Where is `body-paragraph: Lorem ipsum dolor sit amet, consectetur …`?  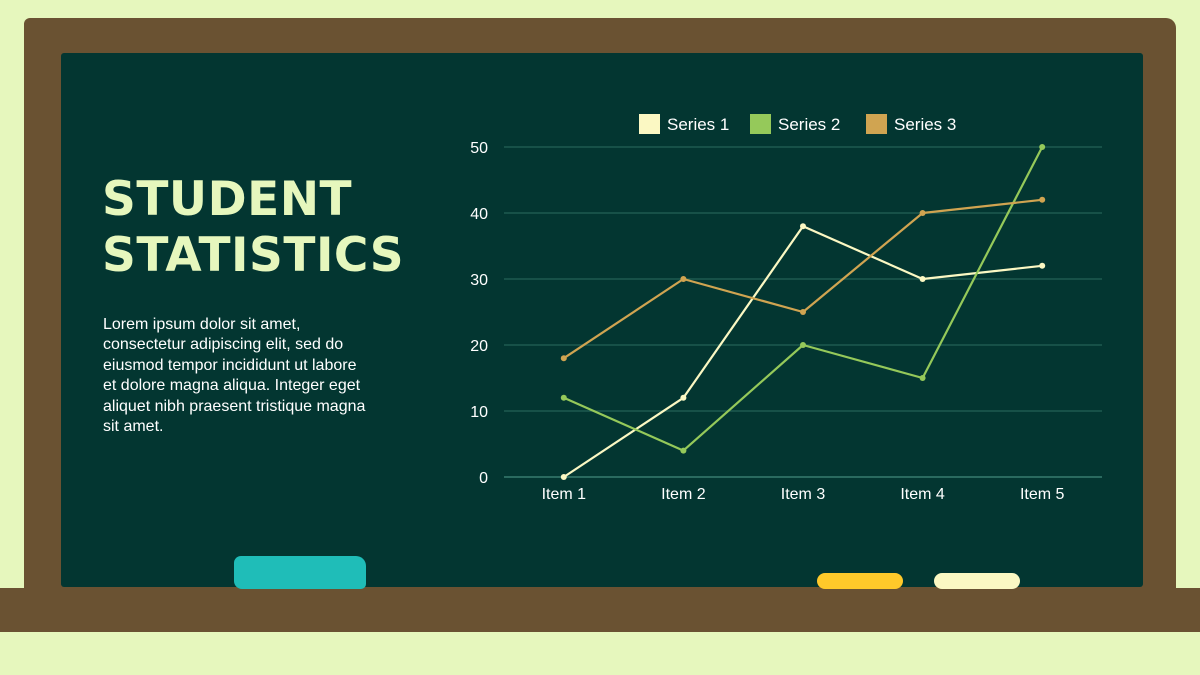 body-paragraph: Lorem ipsum dolor sit amet, consectetur … is located at coordinates (234, 376).